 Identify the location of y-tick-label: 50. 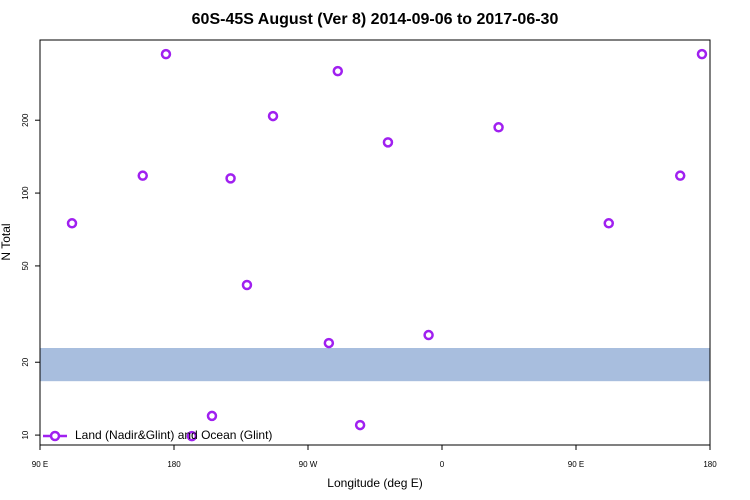
(25, 265).